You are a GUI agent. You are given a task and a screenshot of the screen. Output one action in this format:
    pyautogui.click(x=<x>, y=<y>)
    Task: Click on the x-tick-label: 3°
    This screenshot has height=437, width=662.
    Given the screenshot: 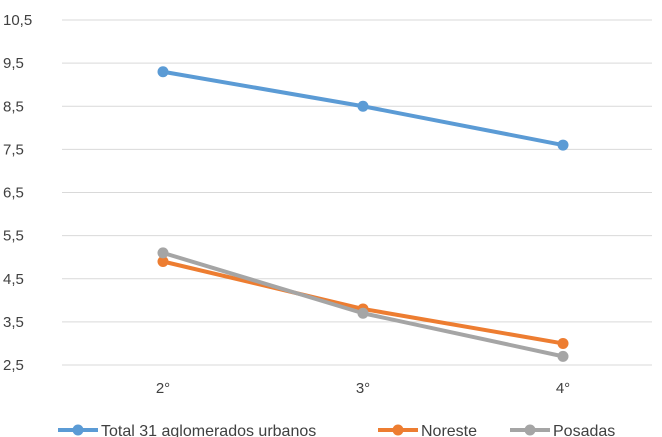 What is the action you would take?
    pyautogui.click(x=363, y=388)
    